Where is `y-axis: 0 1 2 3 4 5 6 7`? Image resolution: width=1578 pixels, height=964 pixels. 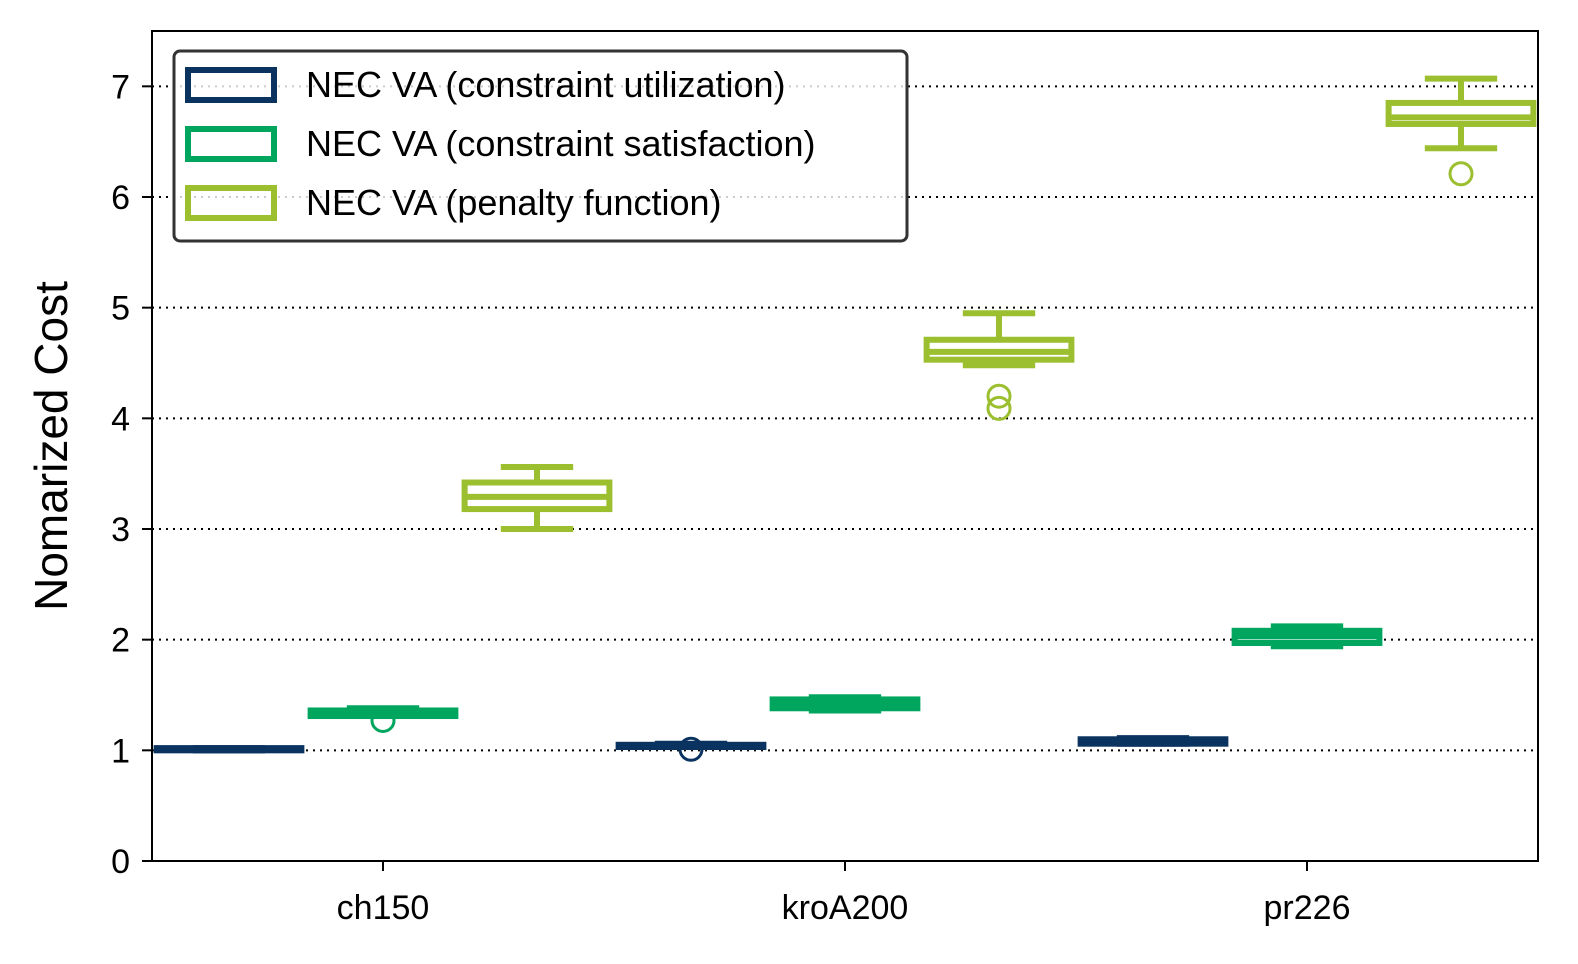 y-axis: 0 1 2 3 4 5 6 7 is located at coordinates (131, 474).